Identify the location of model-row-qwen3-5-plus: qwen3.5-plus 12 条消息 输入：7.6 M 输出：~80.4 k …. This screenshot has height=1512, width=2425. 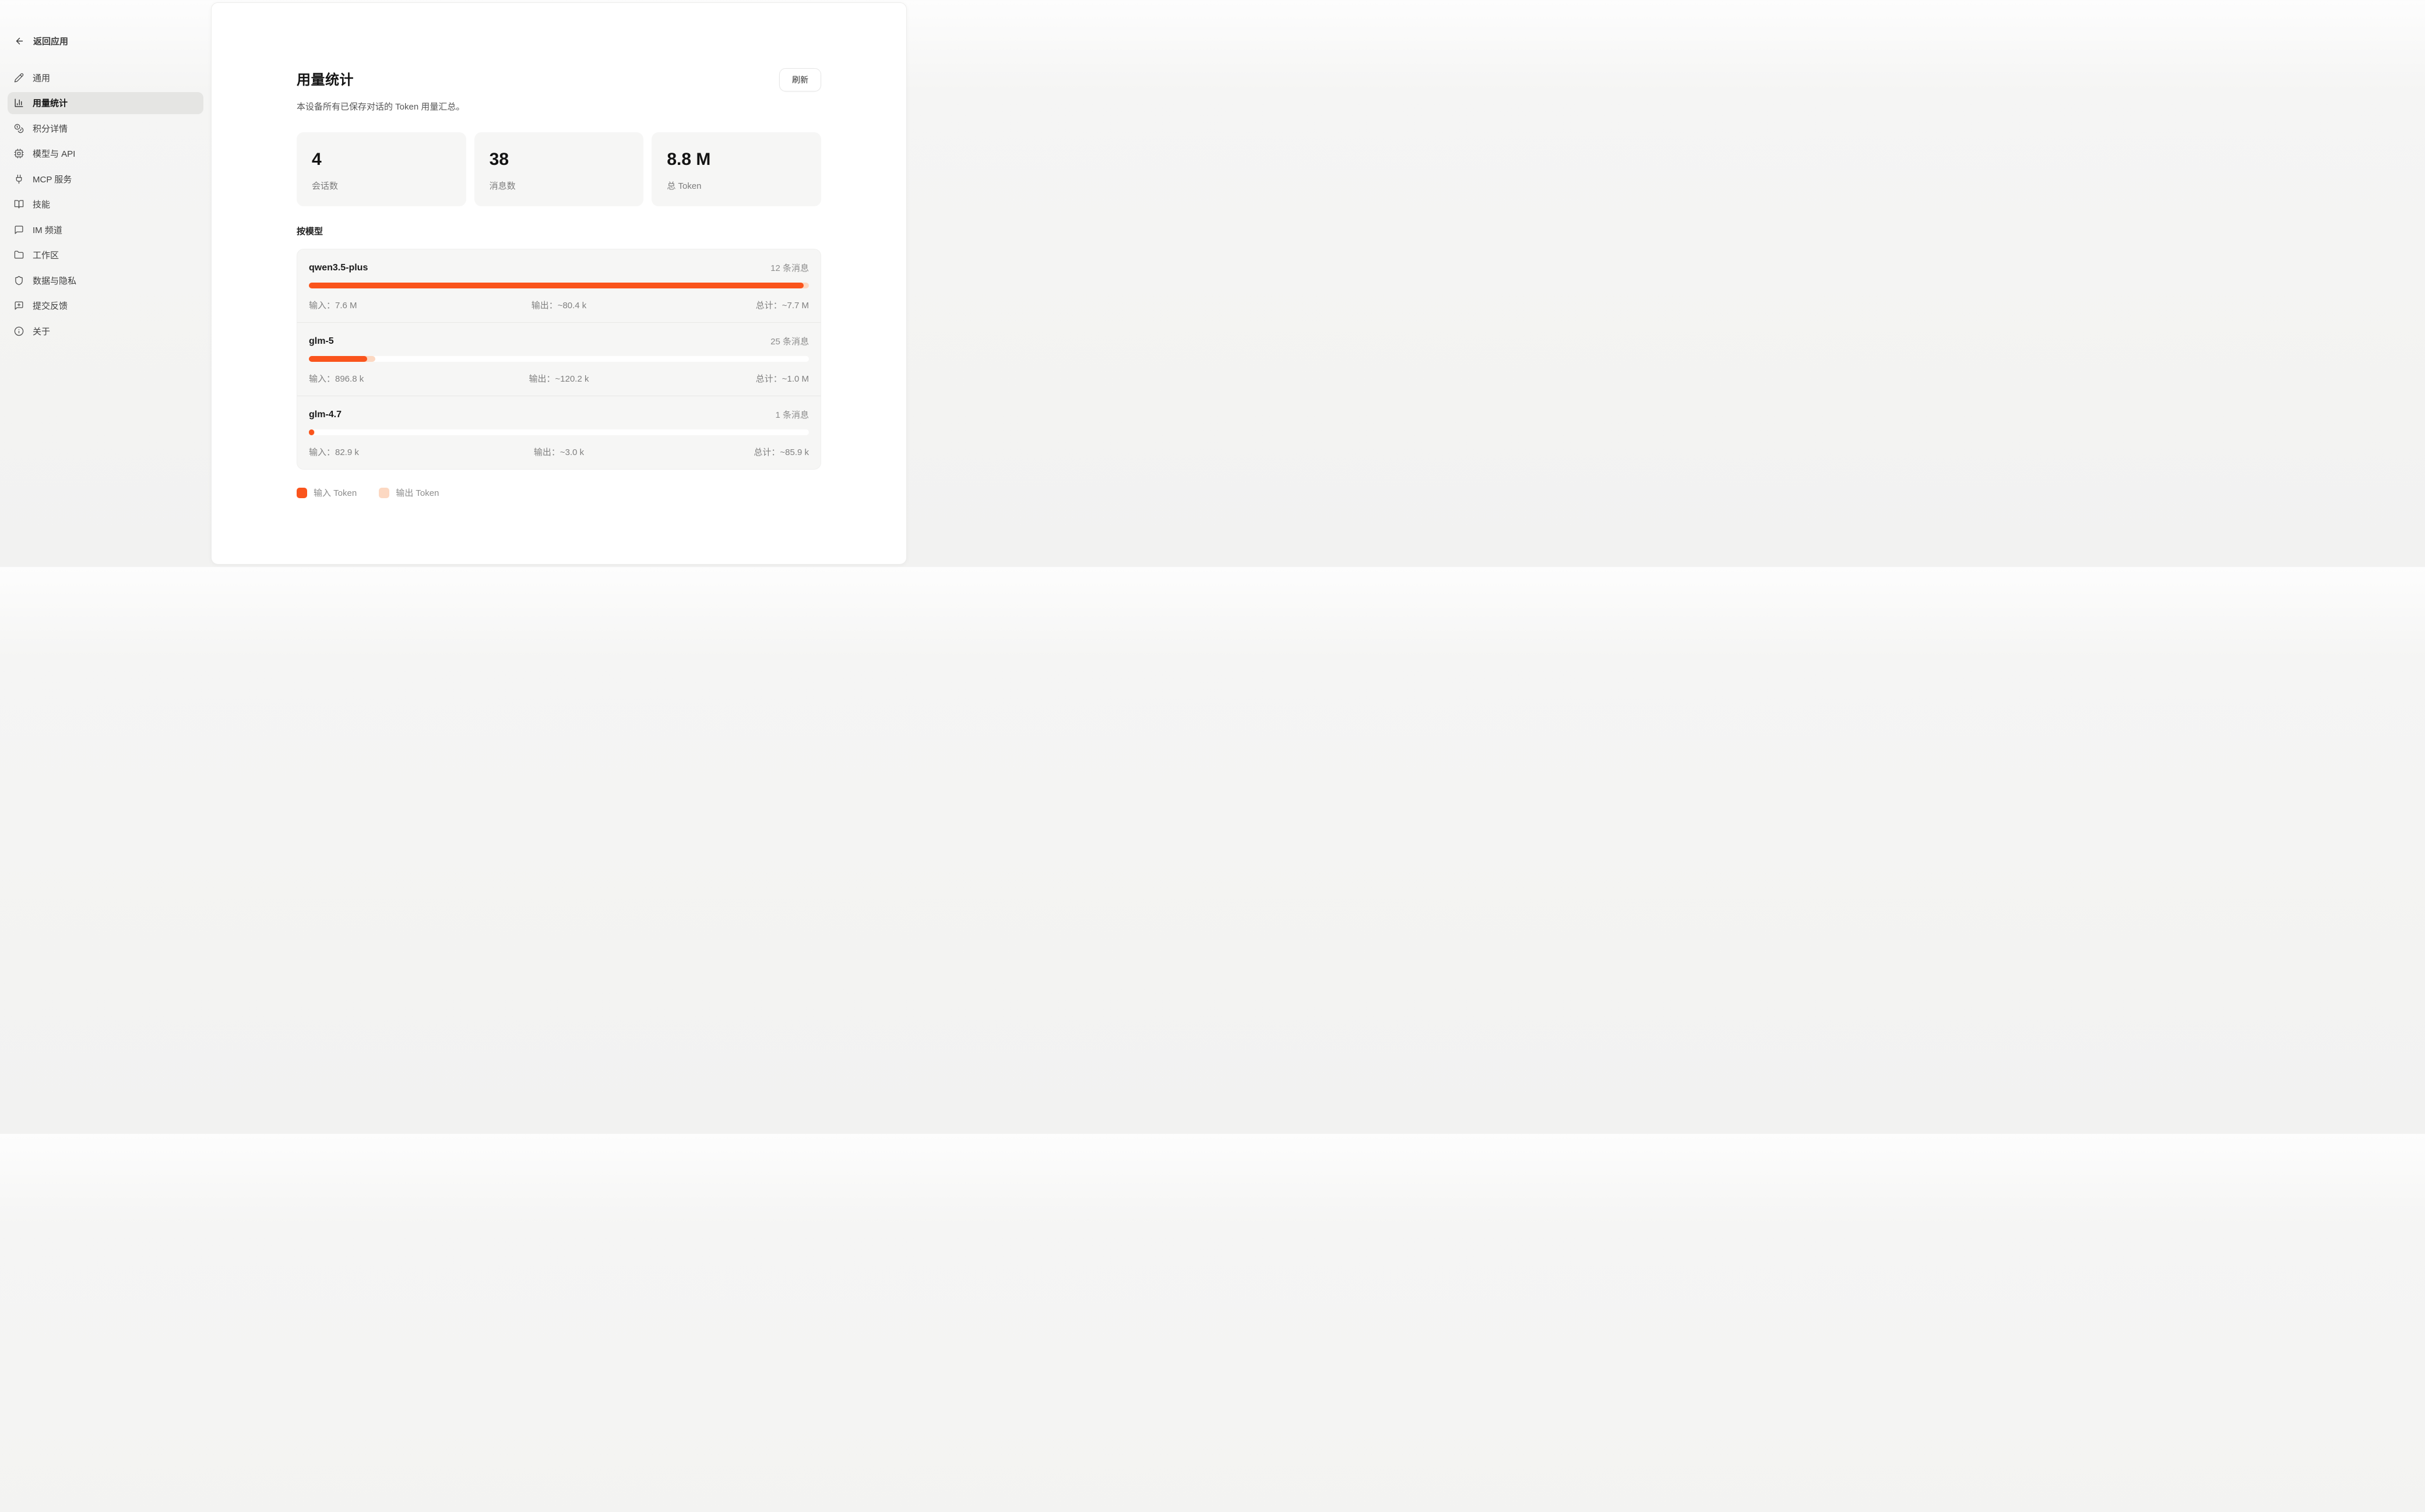
(559, 285).